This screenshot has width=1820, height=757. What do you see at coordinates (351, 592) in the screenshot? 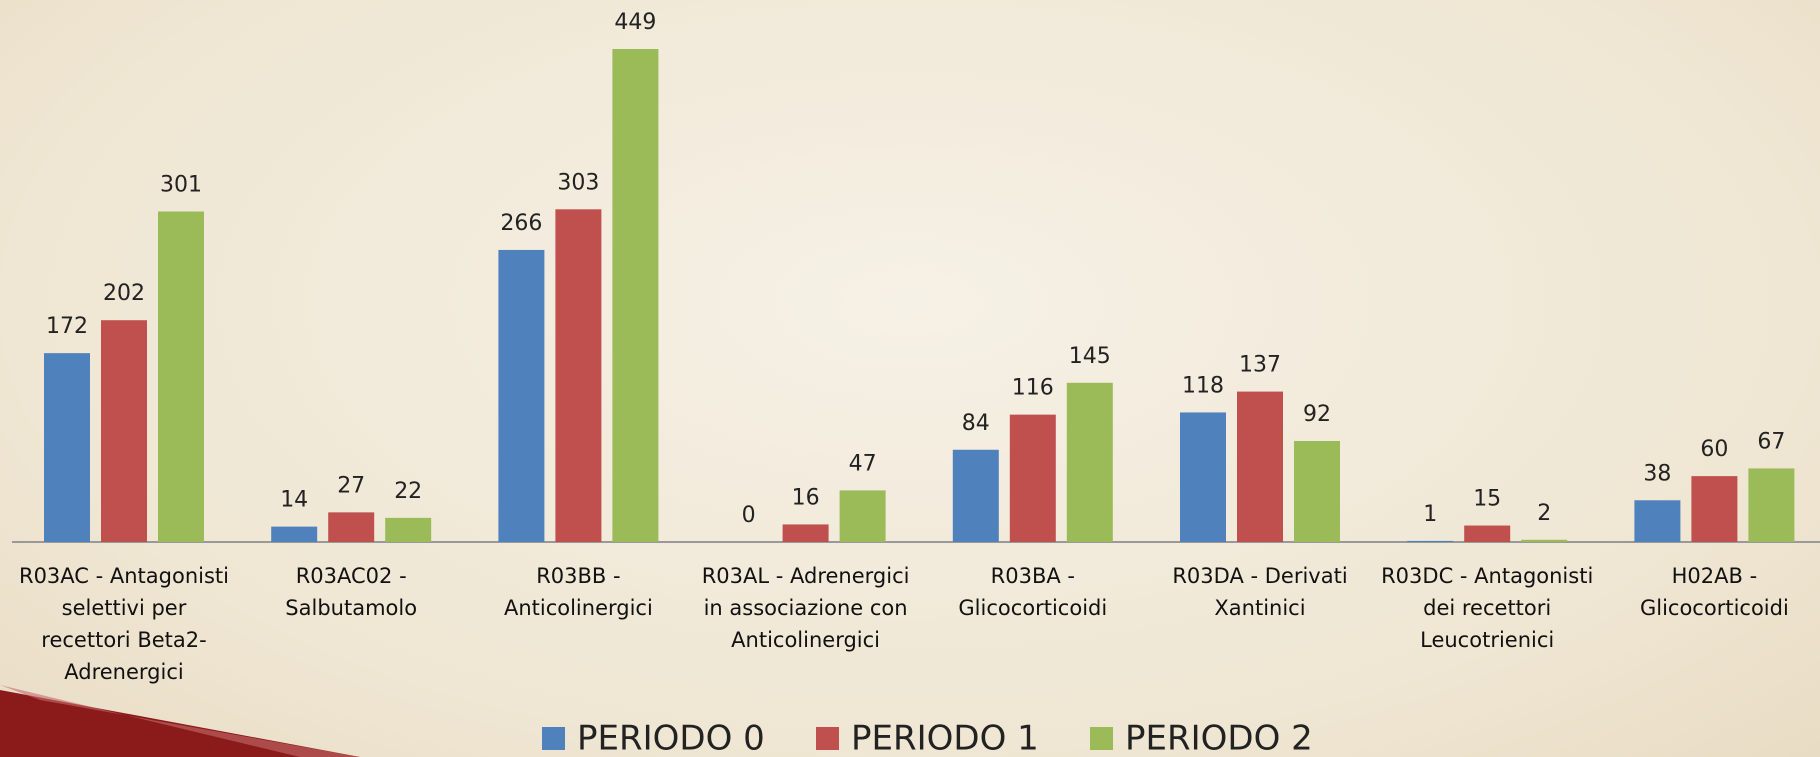
I see `x-tick-label: R03AC02 - Salbutamolo` at bounding box center [351, 592].